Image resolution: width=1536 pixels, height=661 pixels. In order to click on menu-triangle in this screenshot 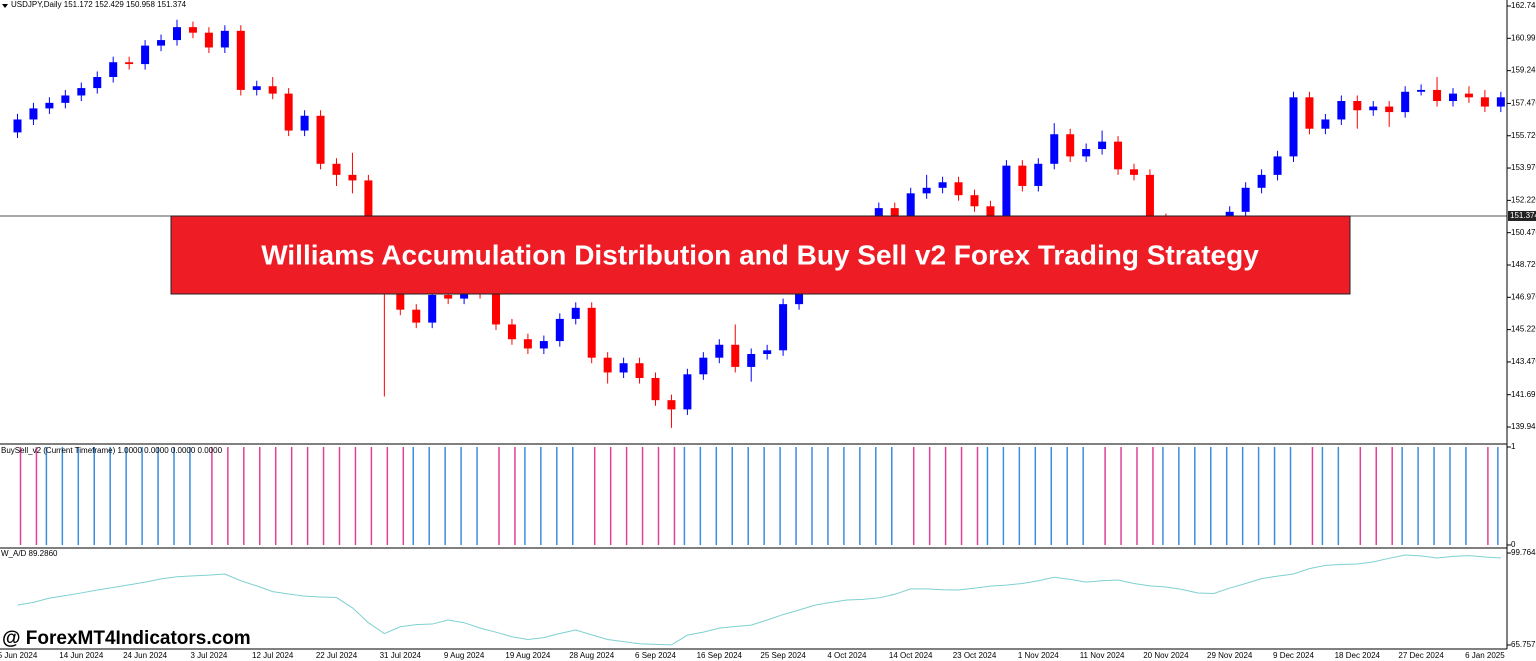, I will do `click(5, 6)`.